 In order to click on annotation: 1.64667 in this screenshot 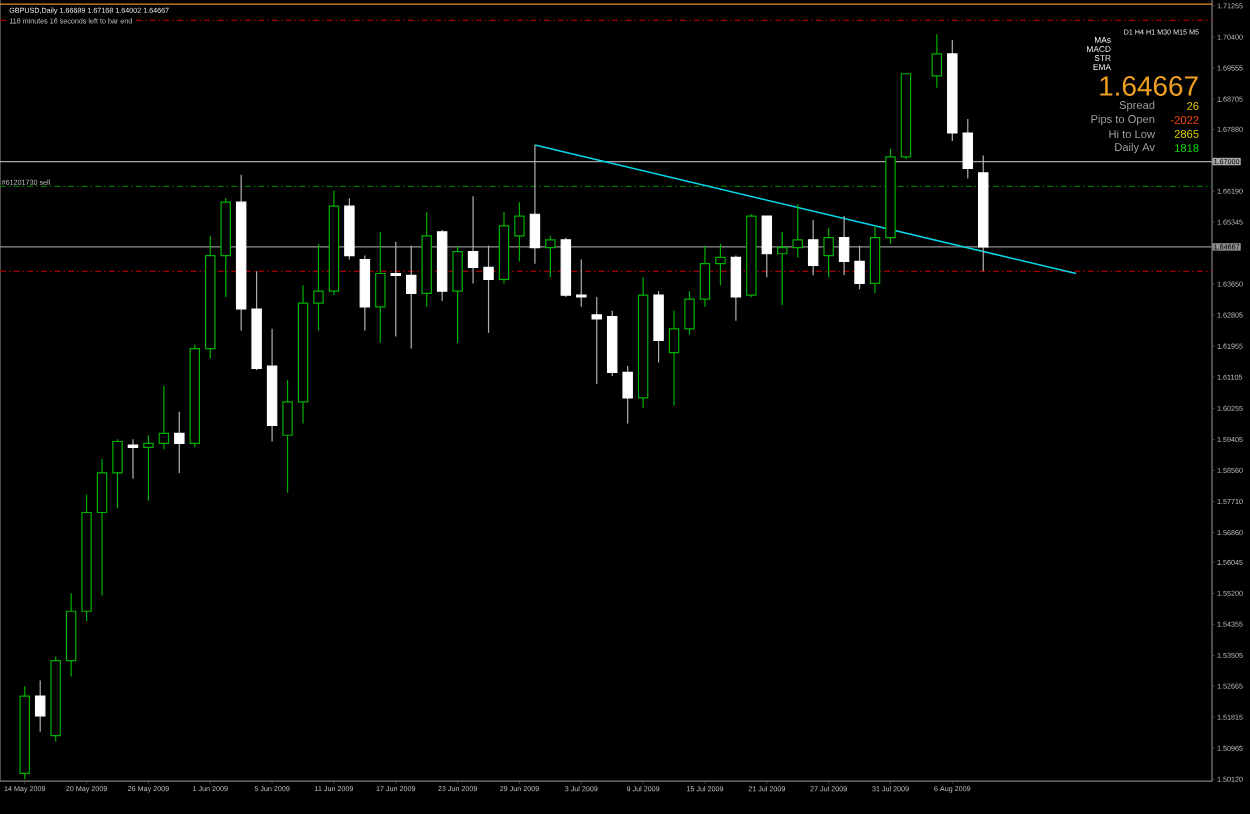, I will do `click(1149, 86)`.